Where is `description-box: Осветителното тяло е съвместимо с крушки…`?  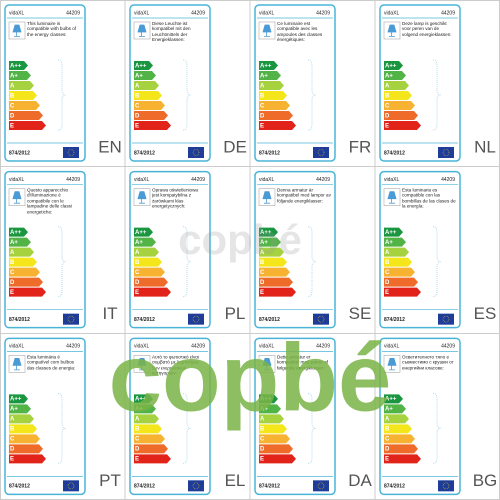 description-box: Осветителното тяло е съвместимо с крушки… is located at coordinates (428, 362).